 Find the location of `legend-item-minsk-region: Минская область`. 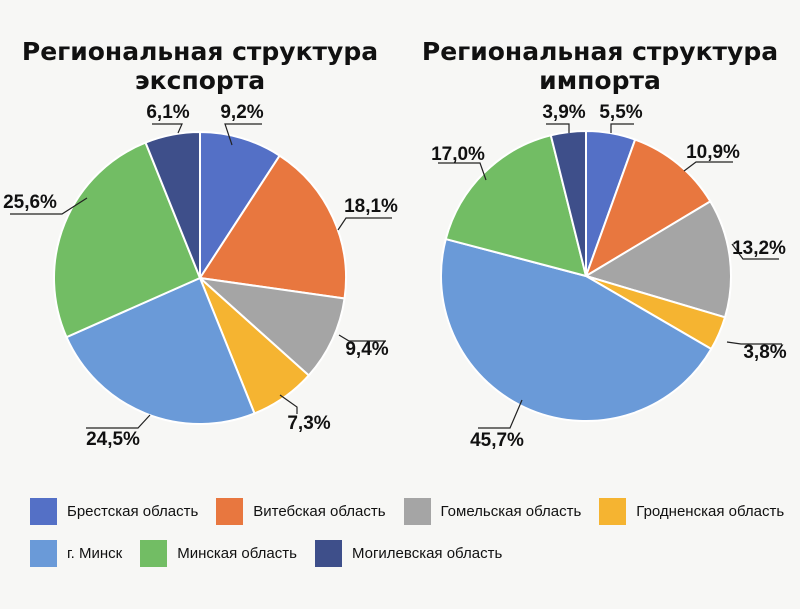

legend-item-minsk-region: Минская область is located at coordinates (218, 553).